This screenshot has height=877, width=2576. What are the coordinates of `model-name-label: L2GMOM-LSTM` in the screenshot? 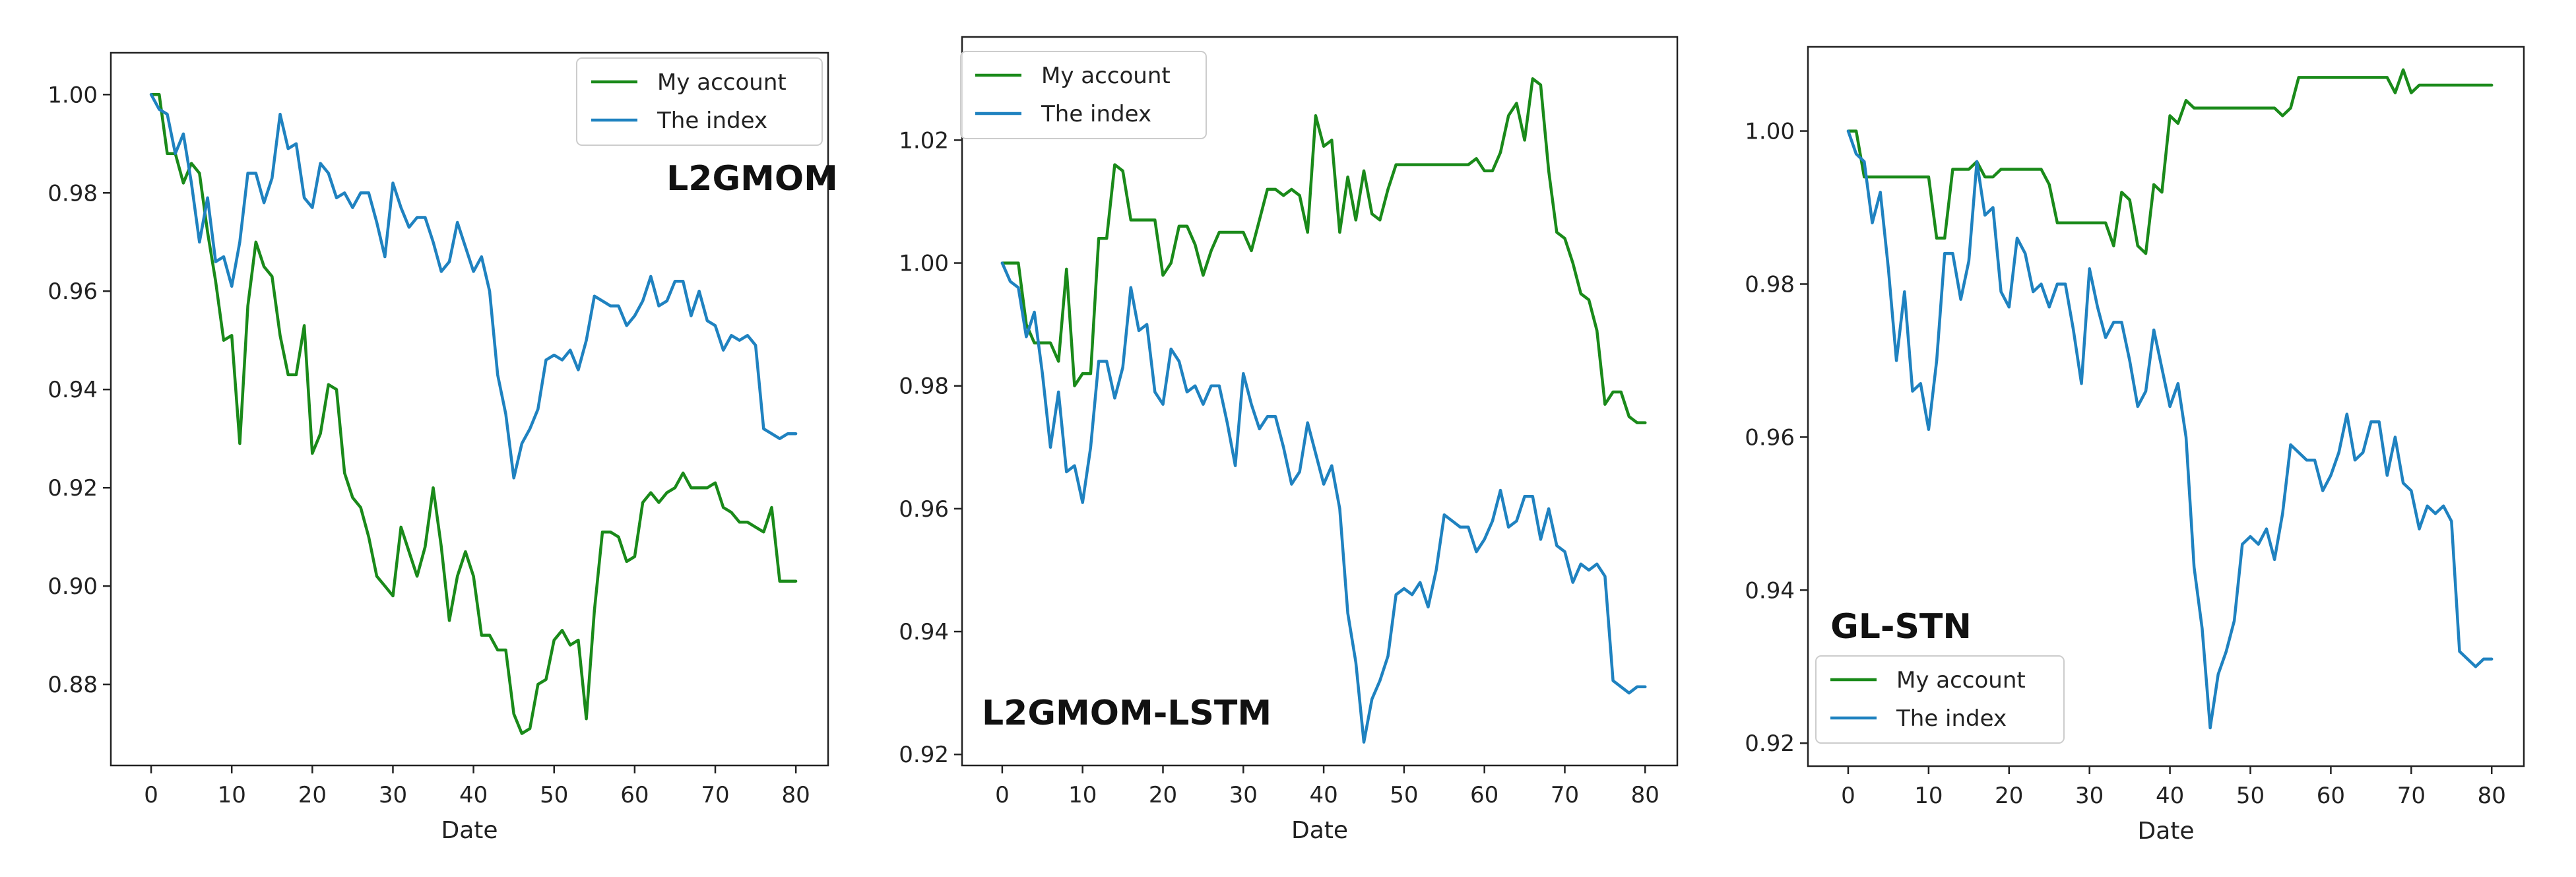 It's located at (1127, 713).